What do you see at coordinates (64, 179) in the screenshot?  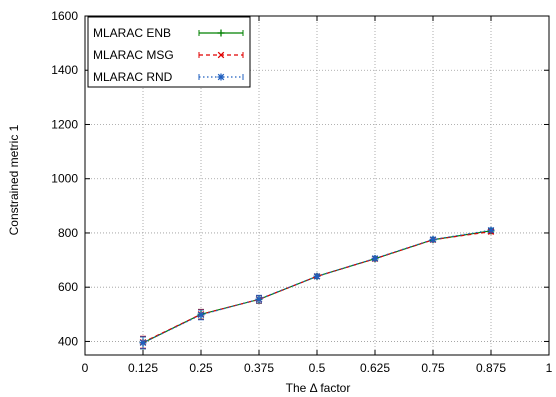 I see `y-tick-label: 1000` at bounding box center [64, 179].